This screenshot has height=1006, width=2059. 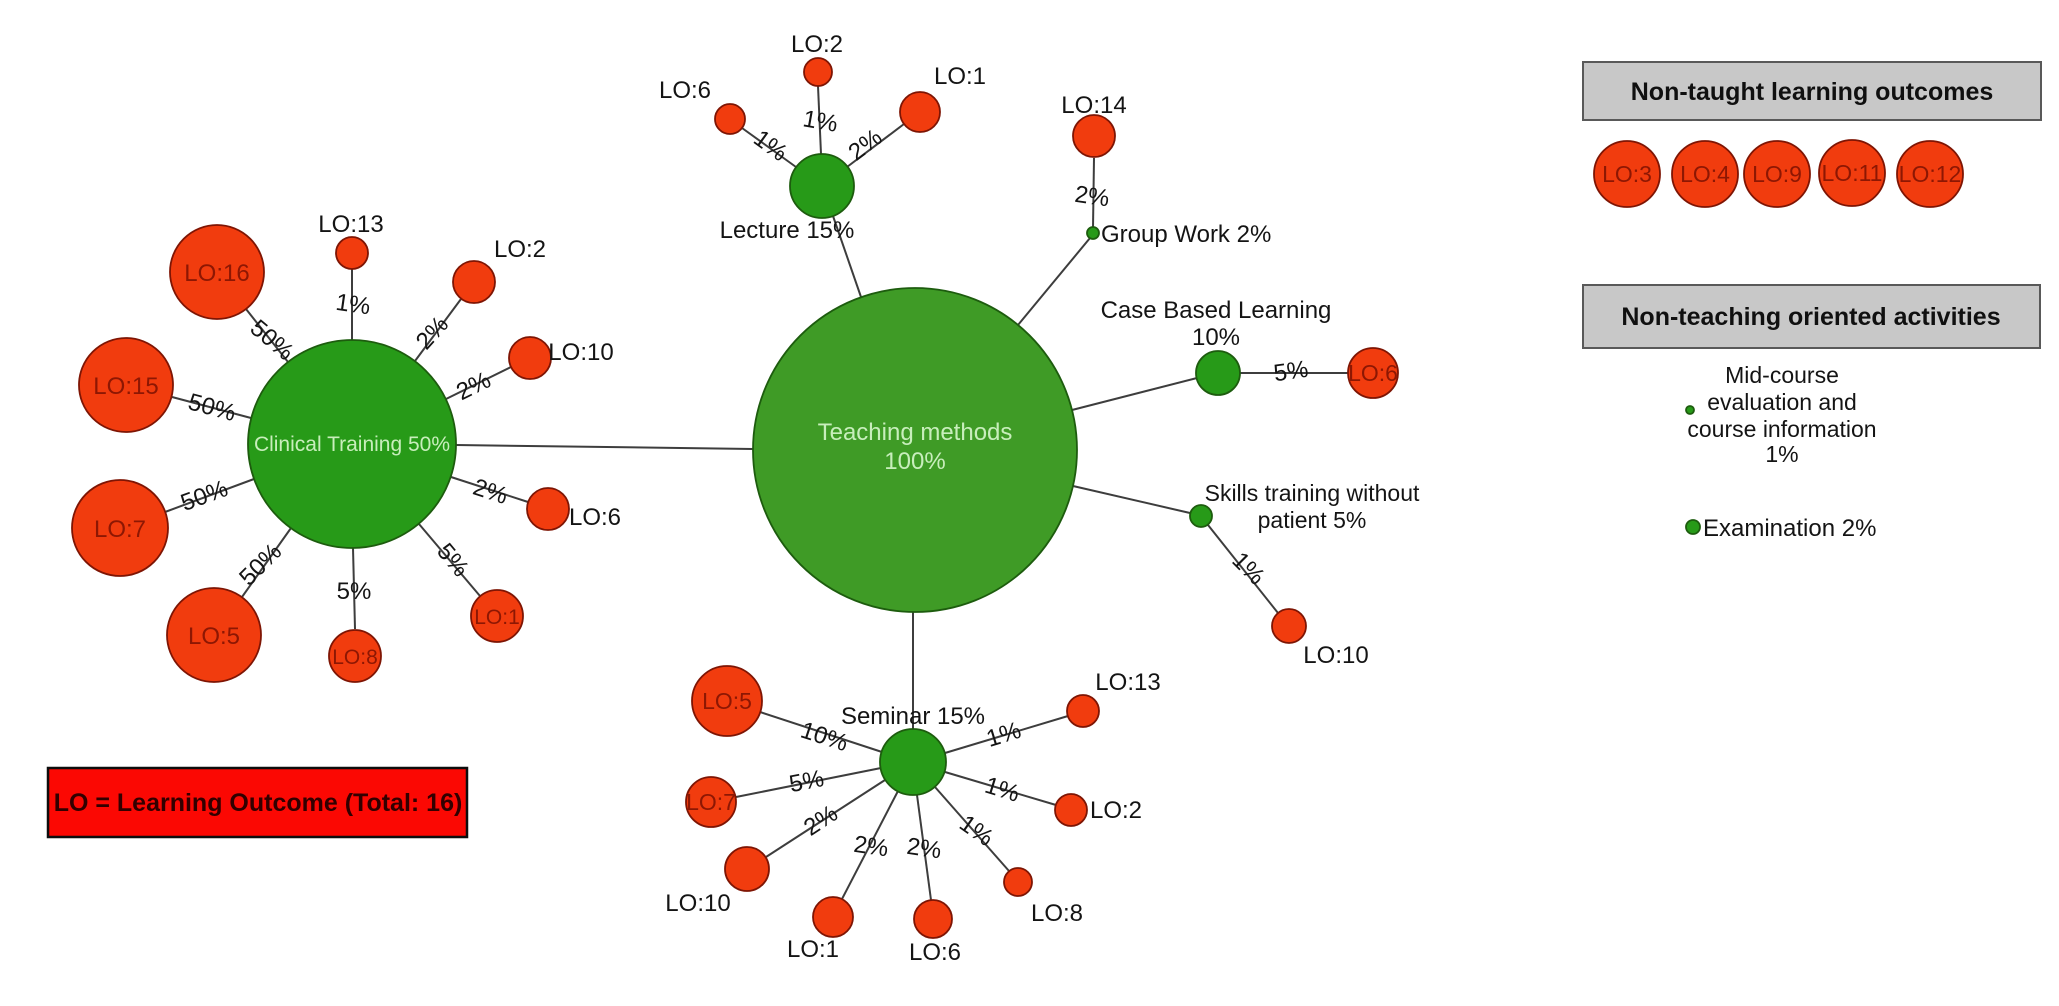 I want to click on mid-course-line2: evaluation and, so click(x=1782, y=402).